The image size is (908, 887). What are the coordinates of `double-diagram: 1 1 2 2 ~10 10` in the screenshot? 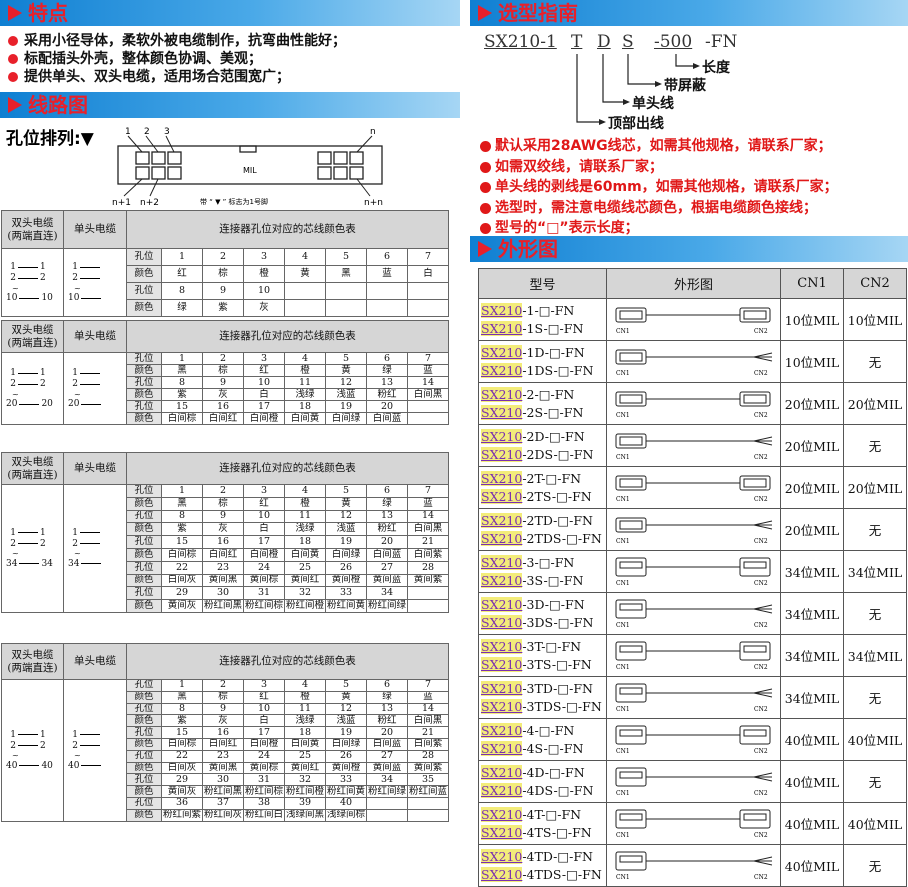 It's located at (32, 282).